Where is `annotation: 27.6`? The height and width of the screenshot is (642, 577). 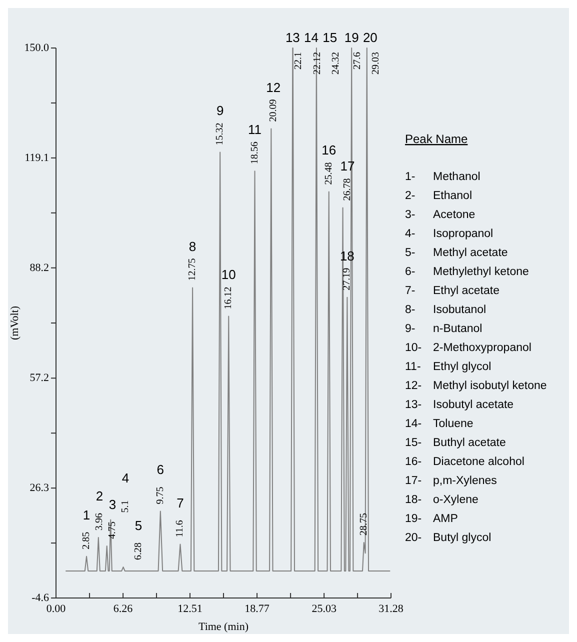
annotation: 27.6 is located at coordinates (358, 61).